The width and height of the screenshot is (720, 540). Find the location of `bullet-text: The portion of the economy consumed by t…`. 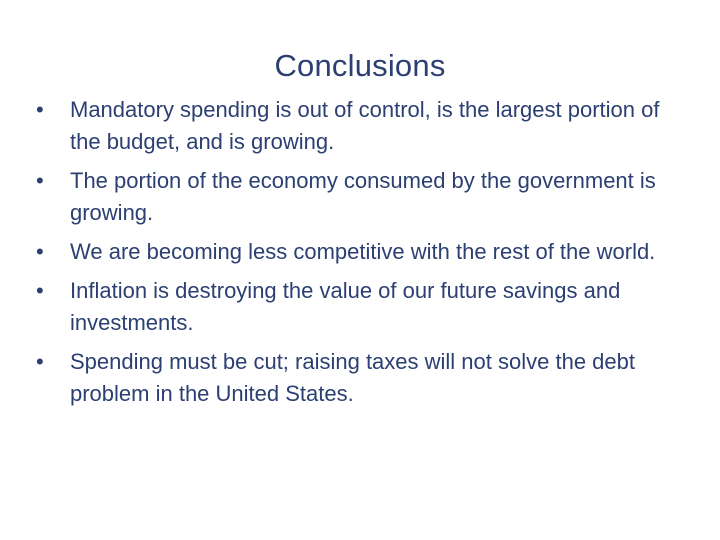

bullet-text: The portion of the economy consumed by t… is located at coordinates (363, 196).